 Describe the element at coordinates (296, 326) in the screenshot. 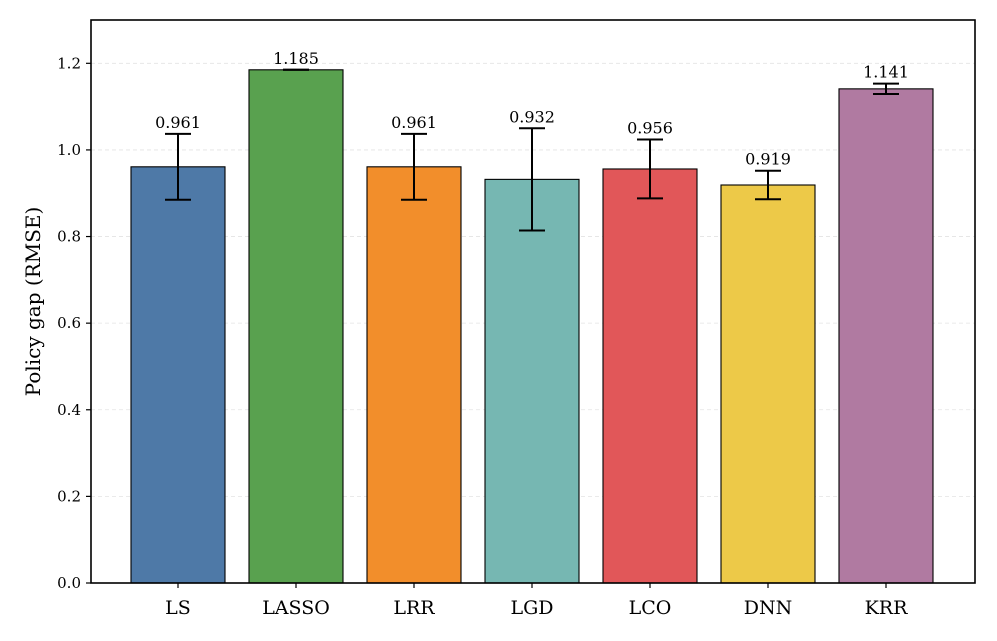

I see `bar-lasso` at that location.